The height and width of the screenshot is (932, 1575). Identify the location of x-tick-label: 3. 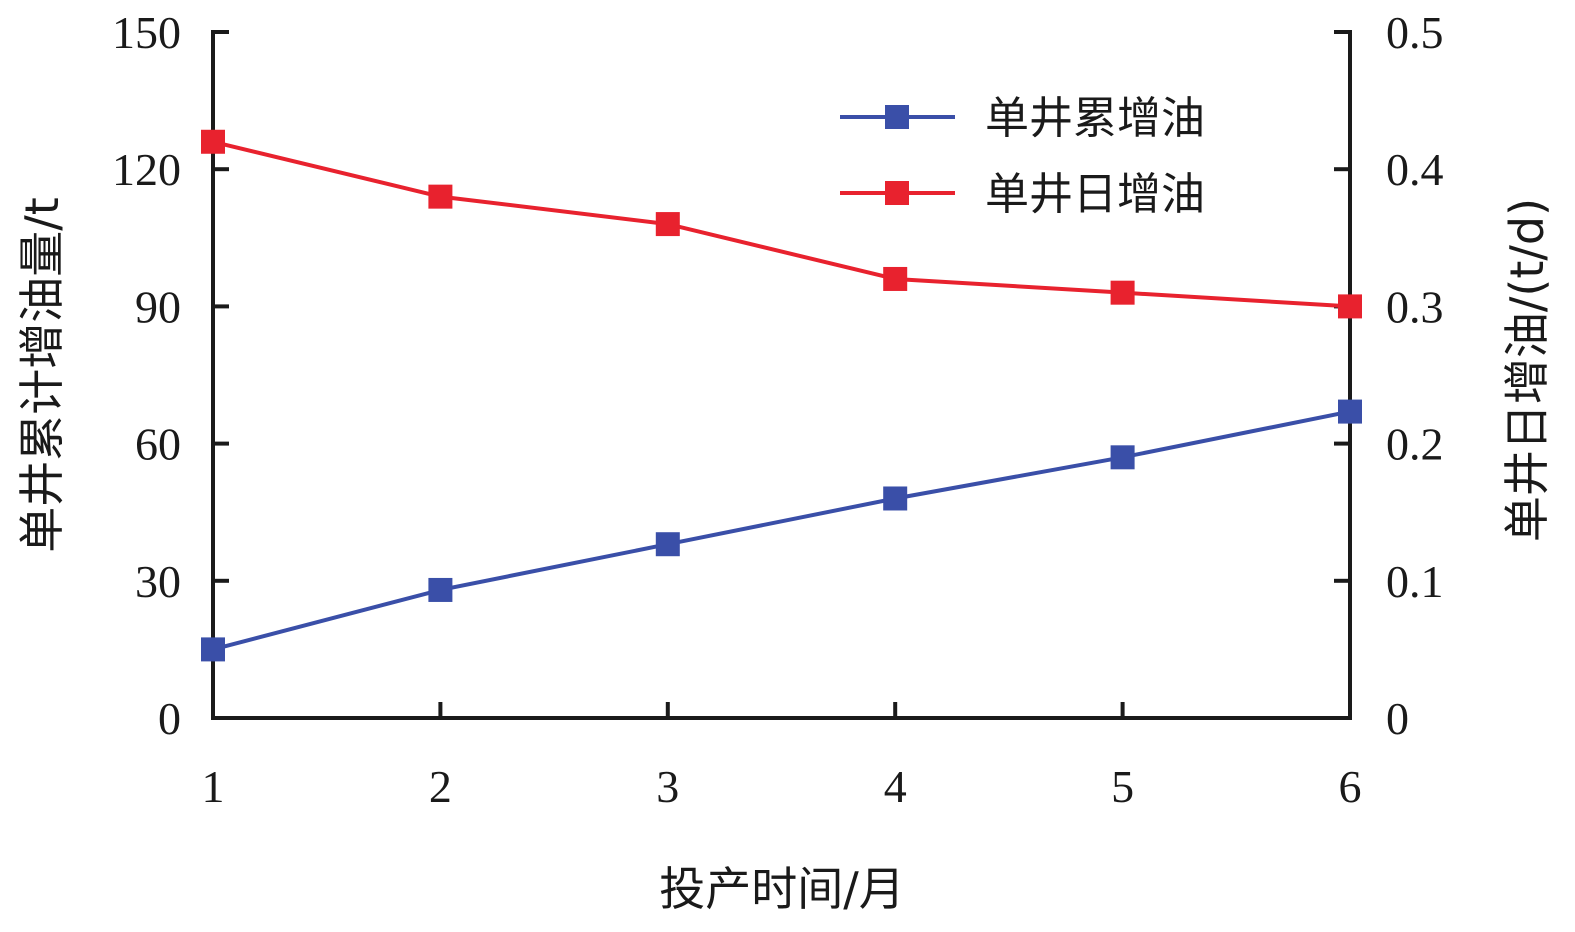
(667, 786).